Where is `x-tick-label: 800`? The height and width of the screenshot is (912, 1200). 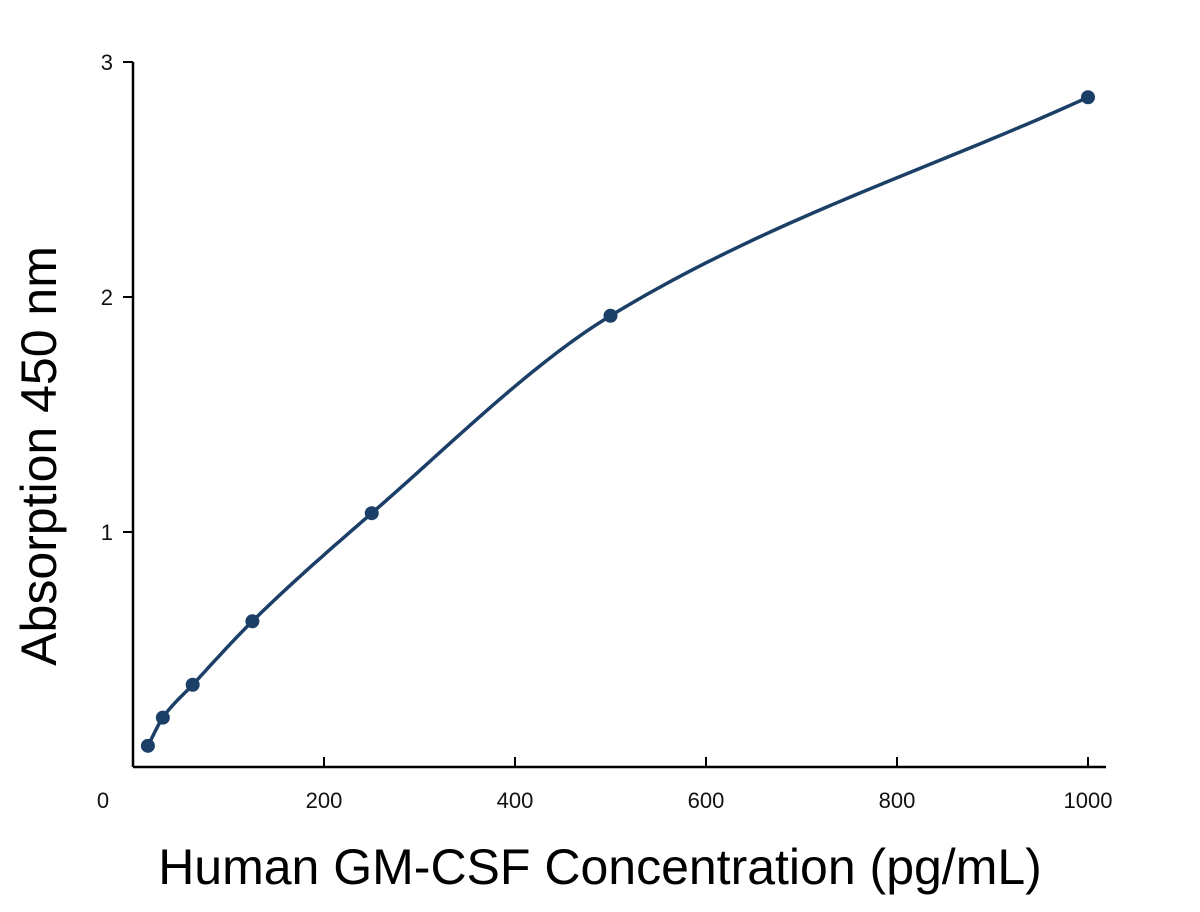
x-tick-label: 800 is located at coordinates (897, 800).